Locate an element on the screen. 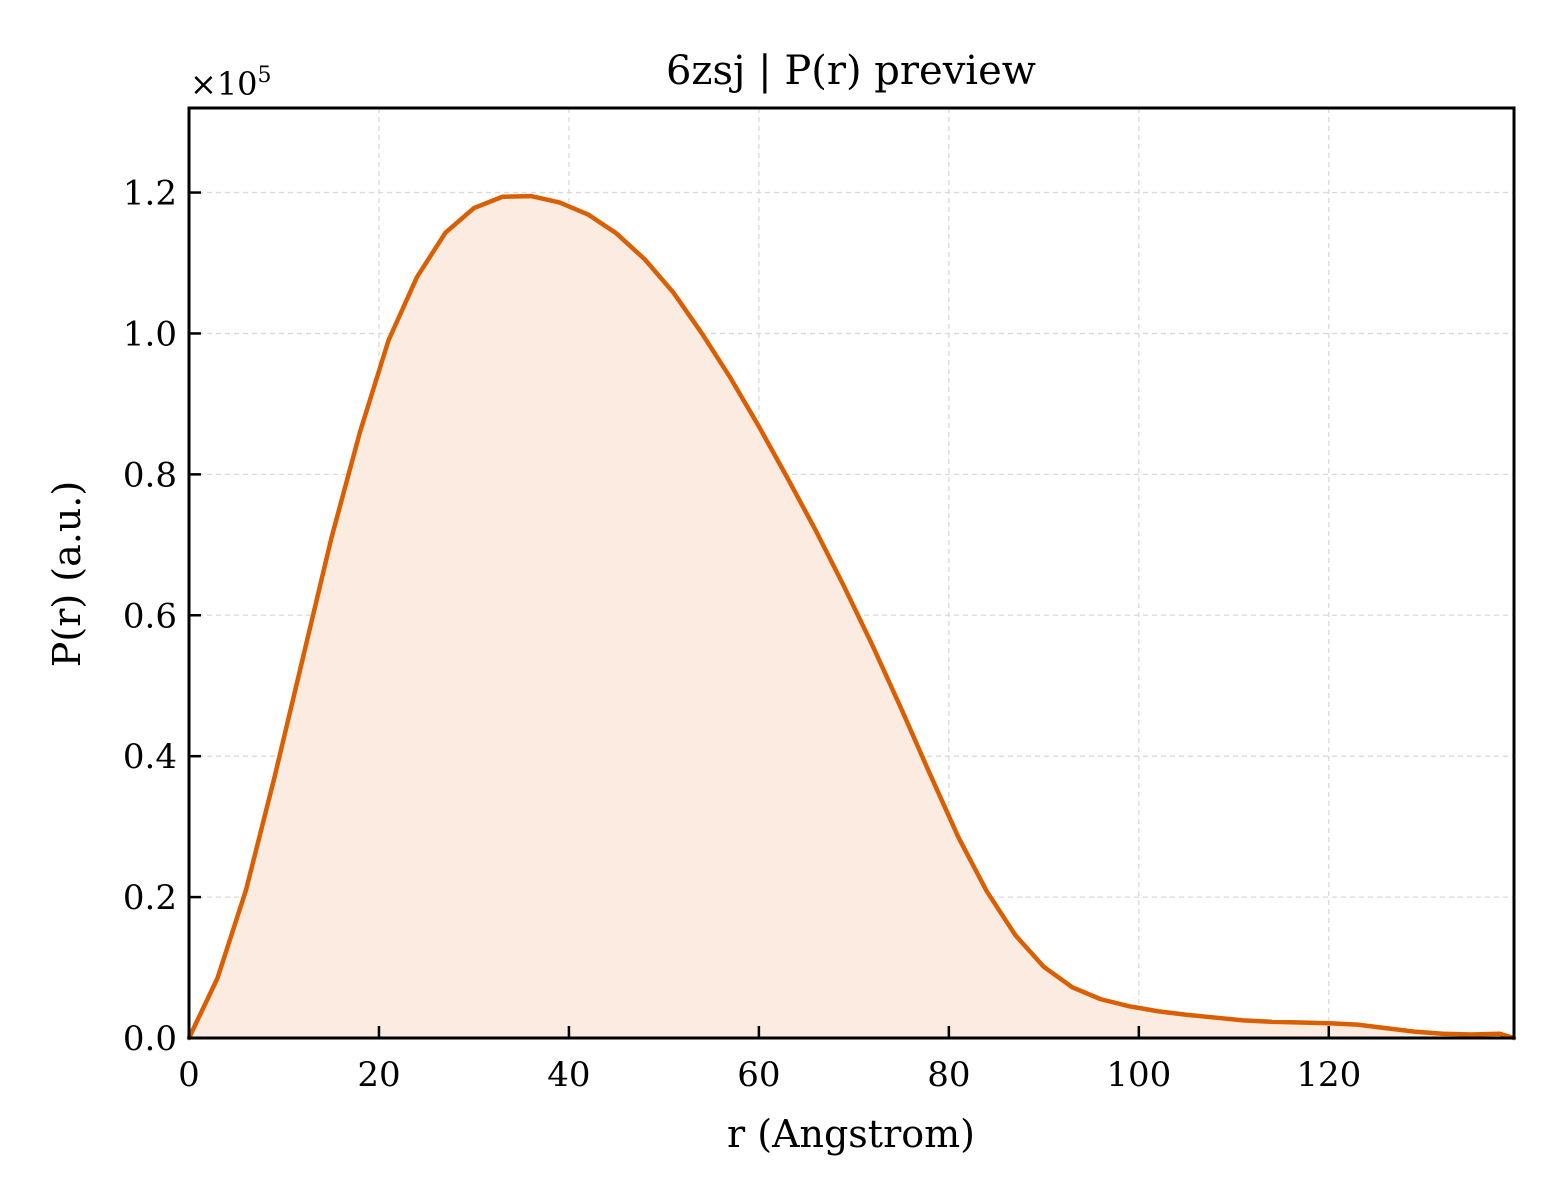  x-tick-label: 40 is located at coordinates (568, 1075).